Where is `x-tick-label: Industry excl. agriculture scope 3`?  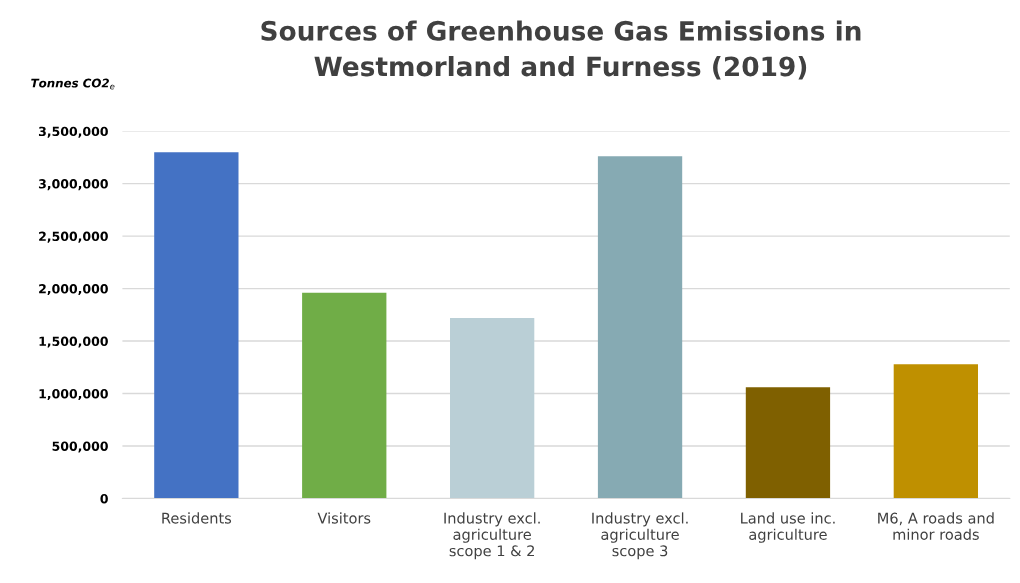
x-tick-label: Industry excl. agriculture scope 3 is located at coordinates (640, 536).